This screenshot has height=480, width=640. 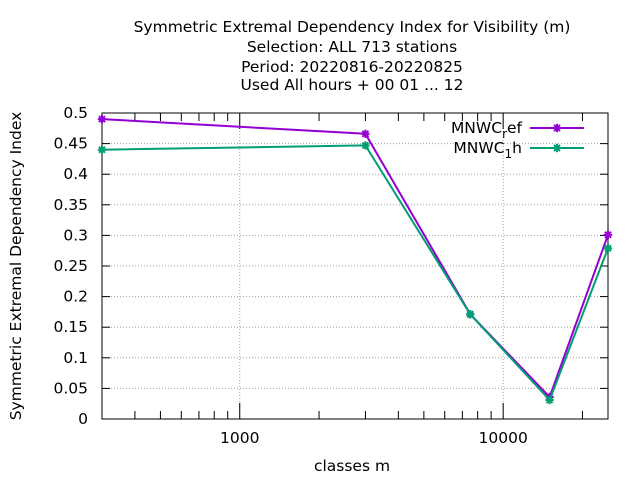 I want to click on y-tick-label: 0.35, so click(x=70, y=205).